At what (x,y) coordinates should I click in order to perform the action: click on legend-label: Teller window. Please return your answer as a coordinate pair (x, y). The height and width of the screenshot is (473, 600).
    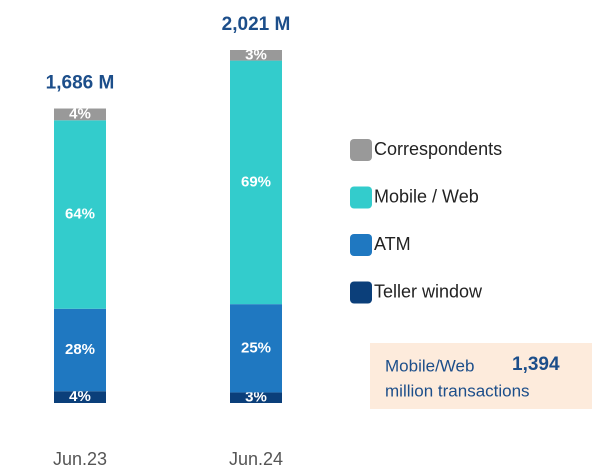
    Looking at the image, I should click on (428, 291).